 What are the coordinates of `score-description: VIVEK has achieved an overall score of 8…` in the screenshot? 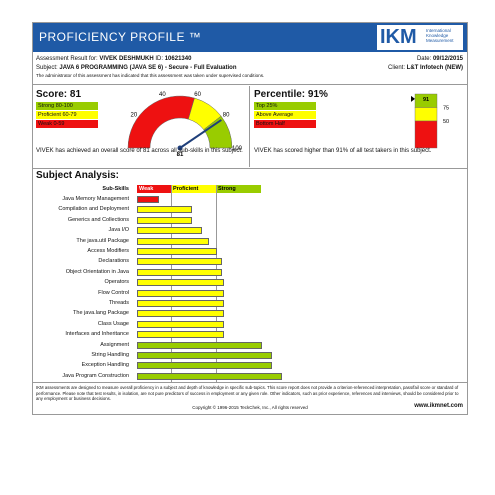 It's located at (139, 151).